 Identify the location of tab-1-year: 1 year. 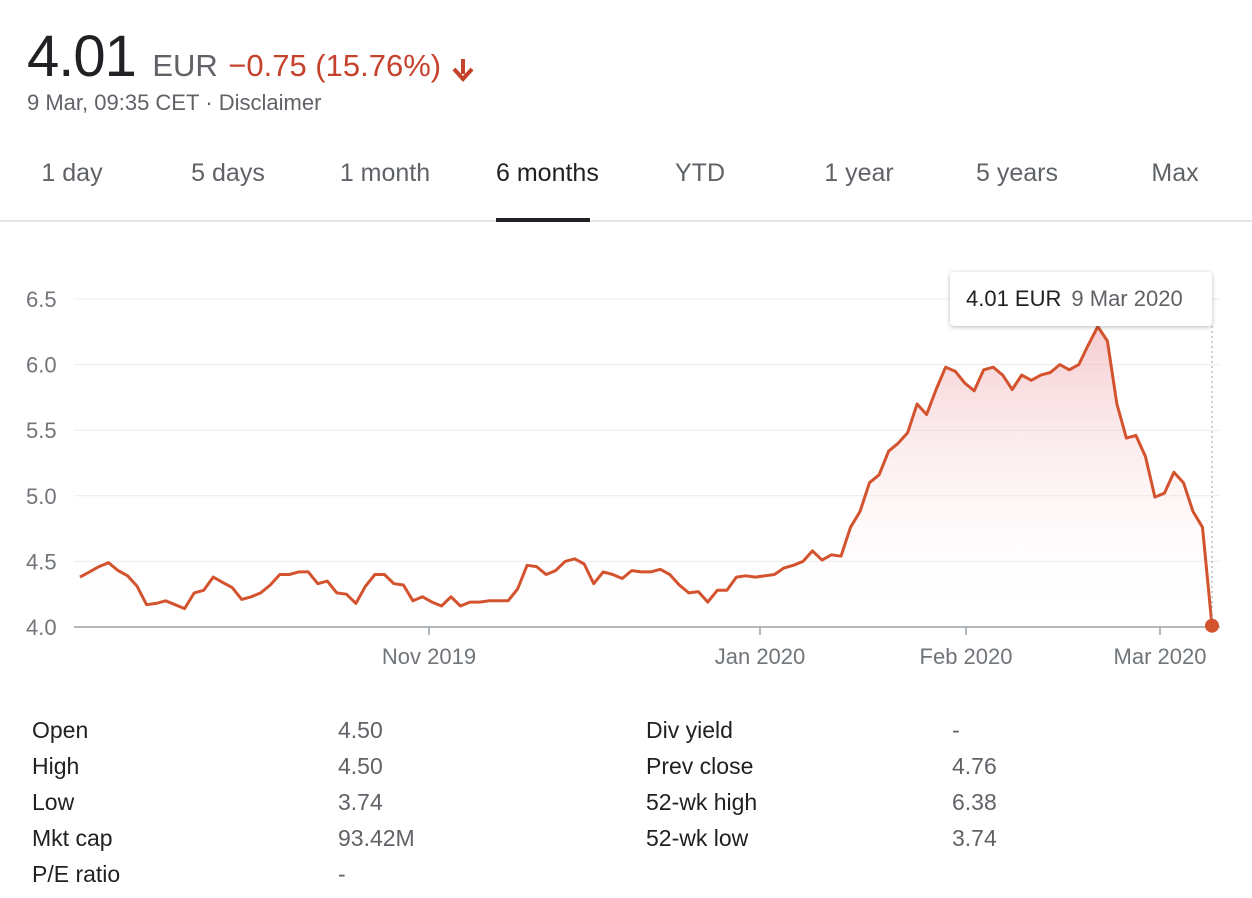
(859, 173).